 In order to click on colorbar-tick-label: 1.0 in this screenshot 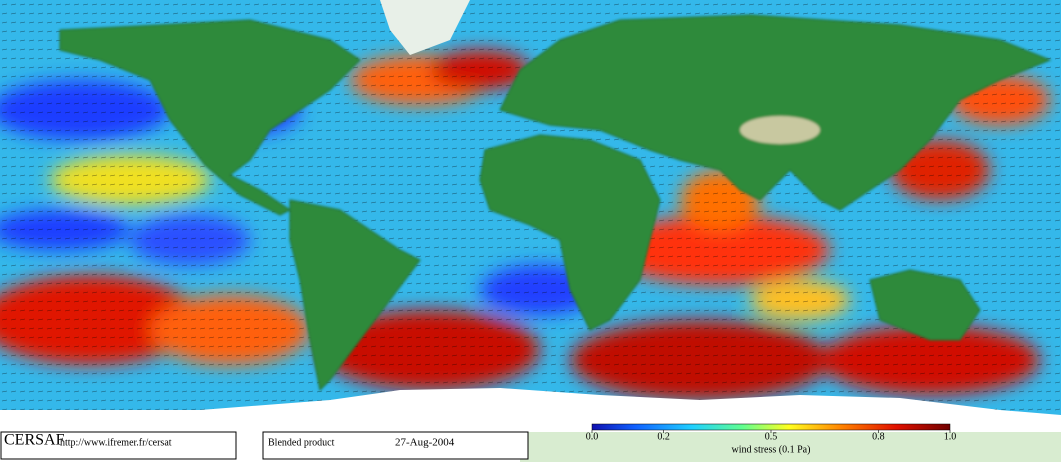, I will do `click(950, 436)`.